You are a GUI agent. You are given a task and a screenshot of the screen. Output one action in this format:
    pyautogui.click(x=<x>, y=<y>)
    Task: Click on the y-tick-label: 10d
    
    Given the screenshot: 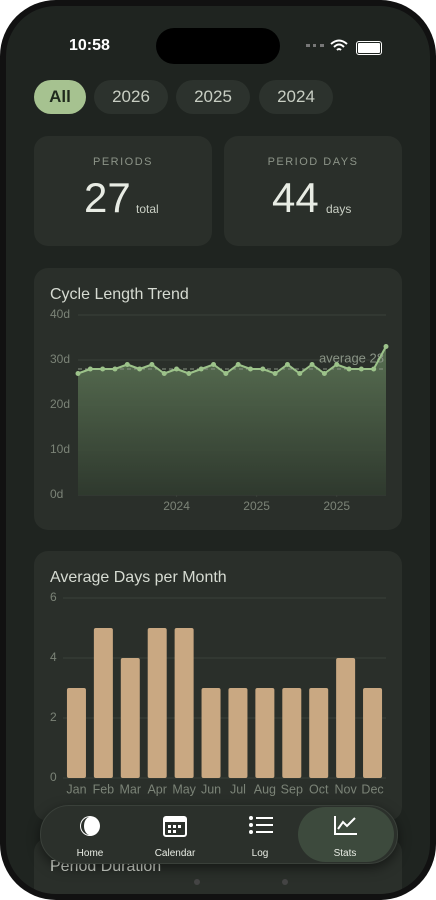 What is the action you would take?
    pyautogui.click(x=60, y=449)
    